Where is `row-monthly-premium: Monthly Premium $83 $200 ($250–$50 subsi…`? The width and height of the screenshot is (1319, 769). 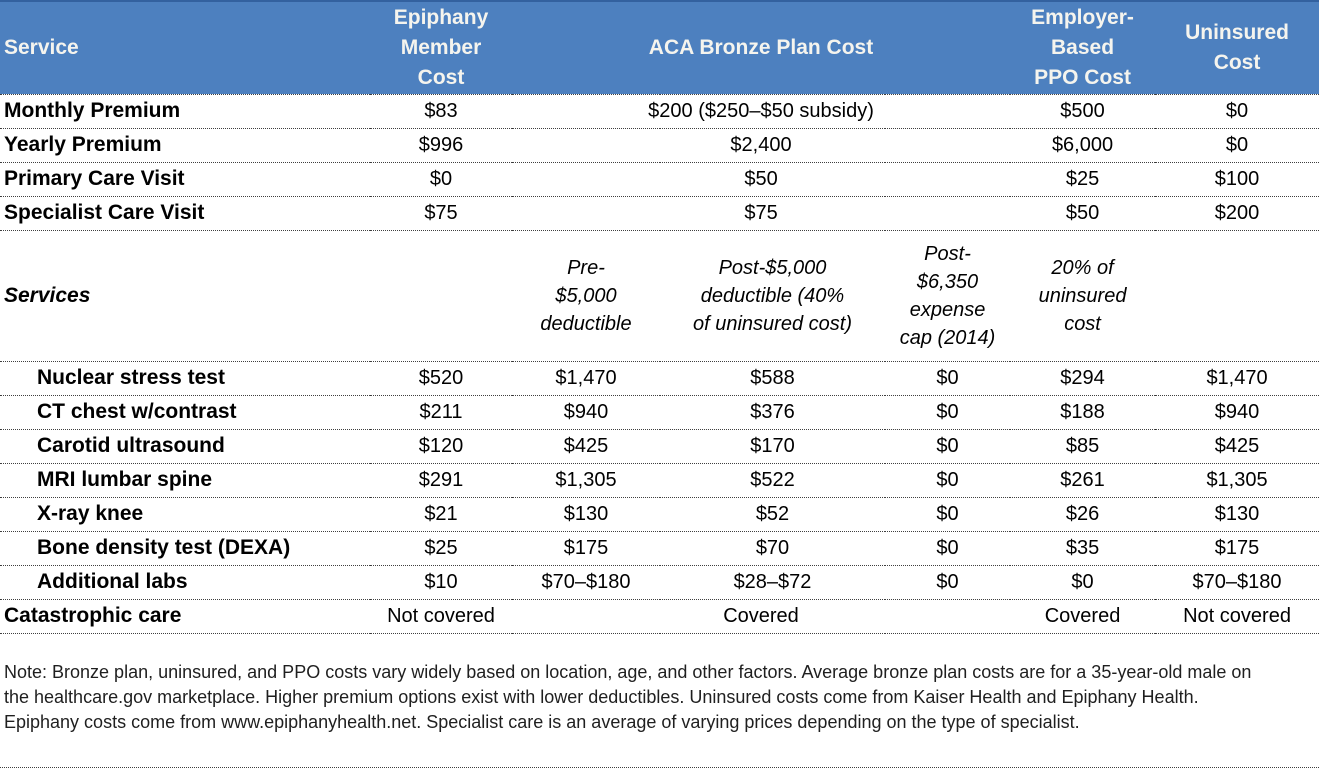
row-monthly-premium: Monthly Premium $83 $200 ($250–$50 subsi… is located at coordinates (659, 111).